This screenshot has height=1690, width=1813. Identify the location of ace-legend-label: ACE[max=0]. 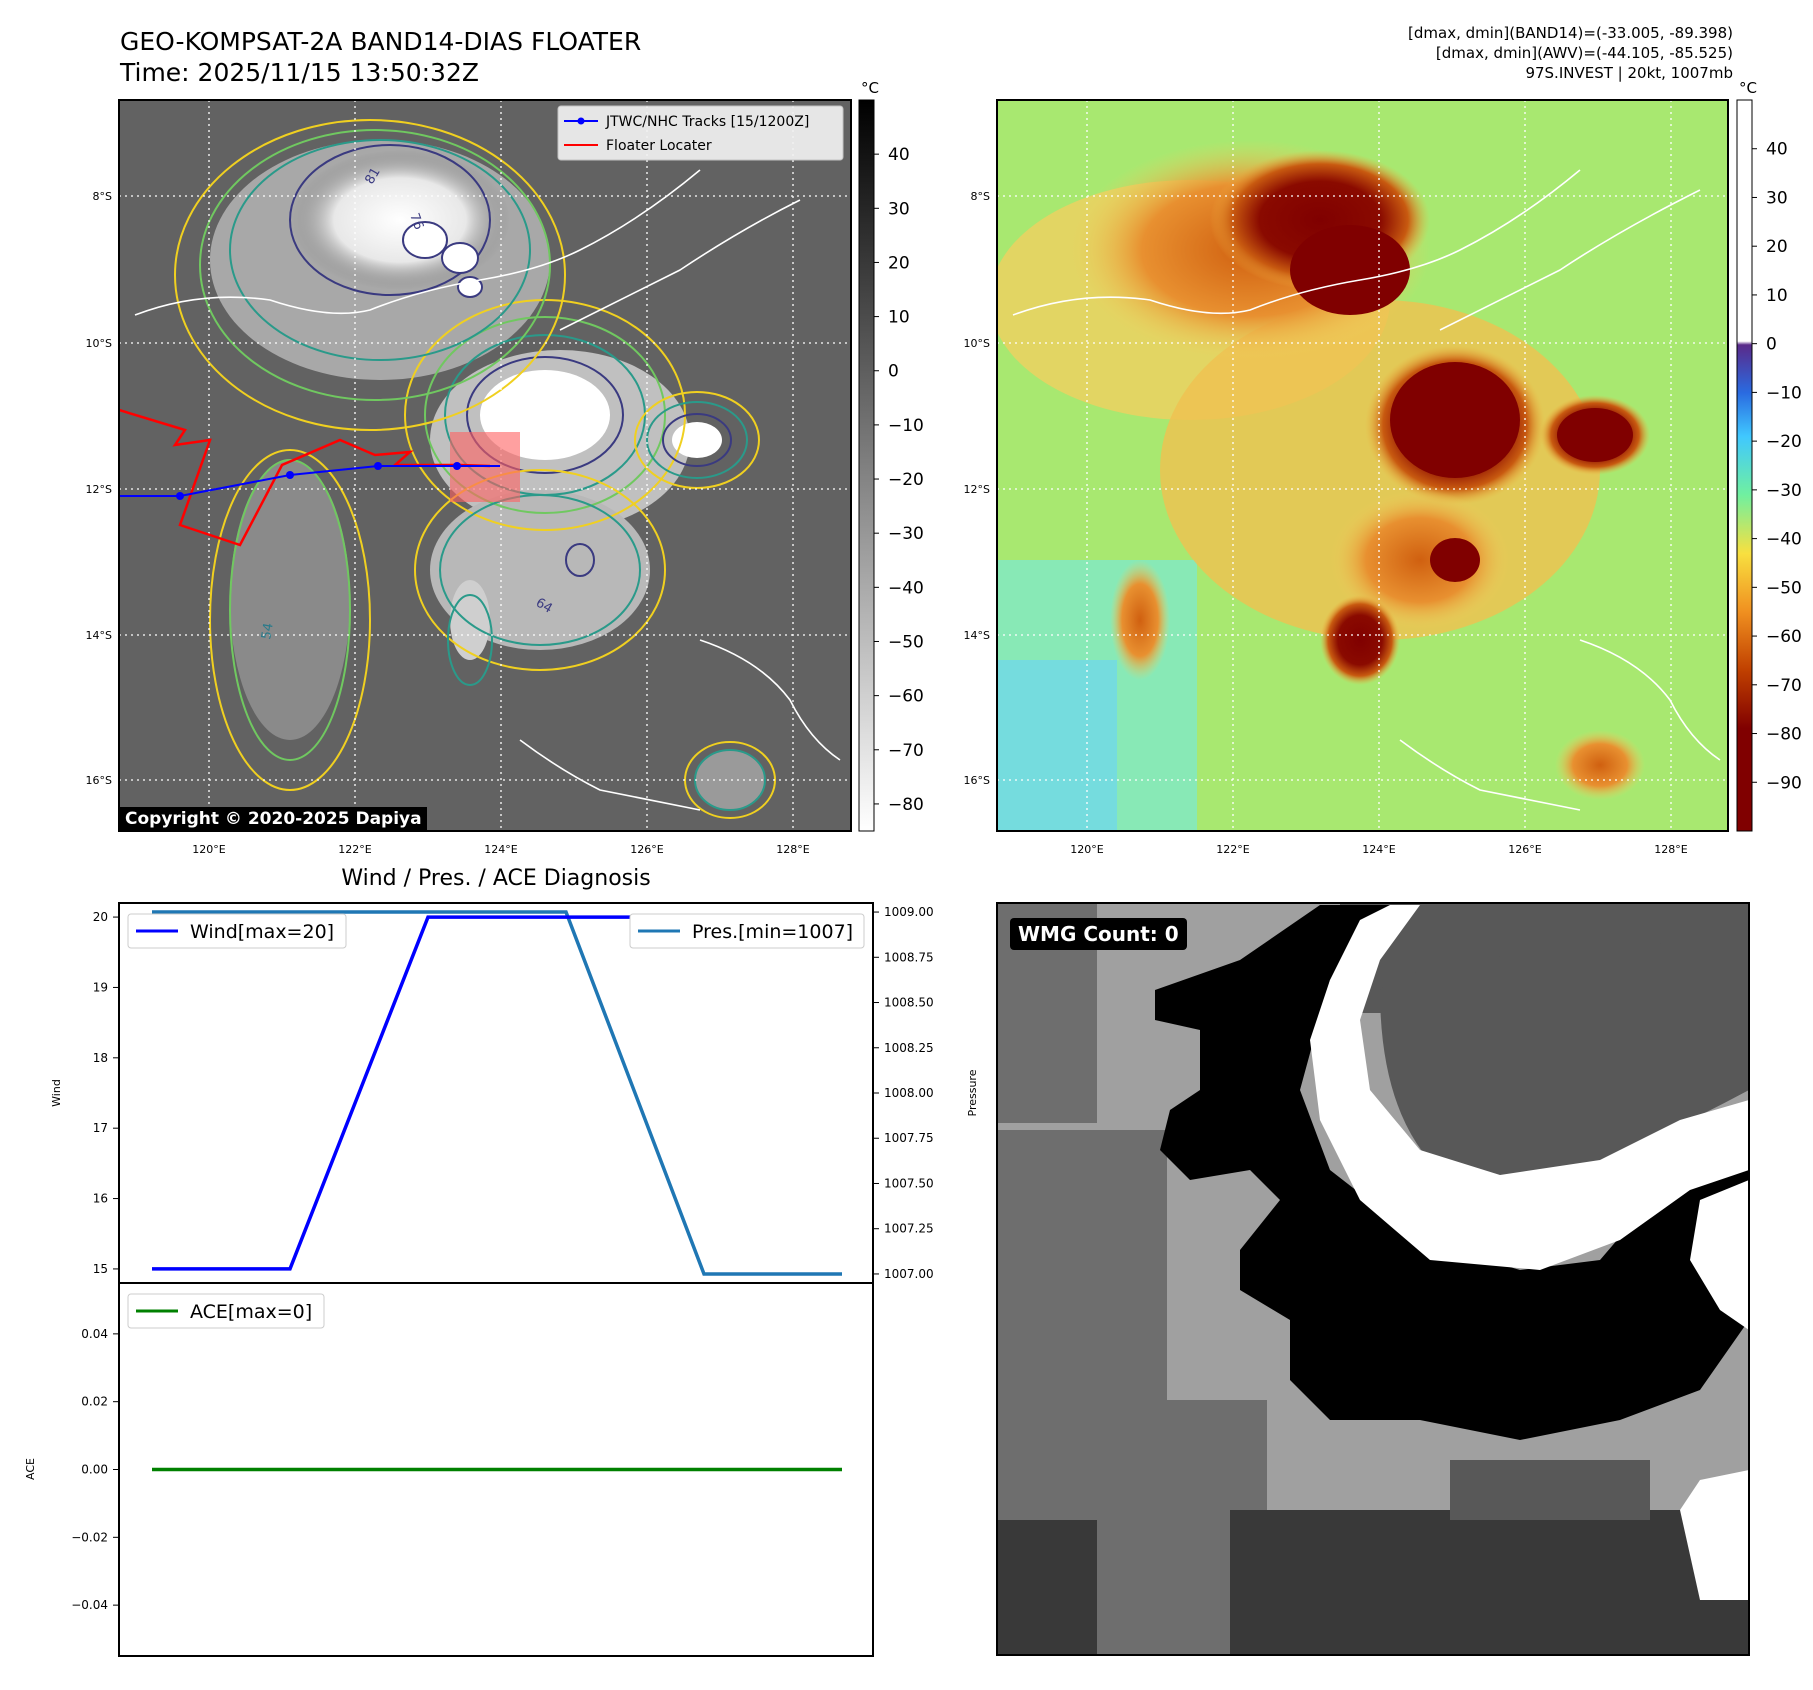
(251, 1312).